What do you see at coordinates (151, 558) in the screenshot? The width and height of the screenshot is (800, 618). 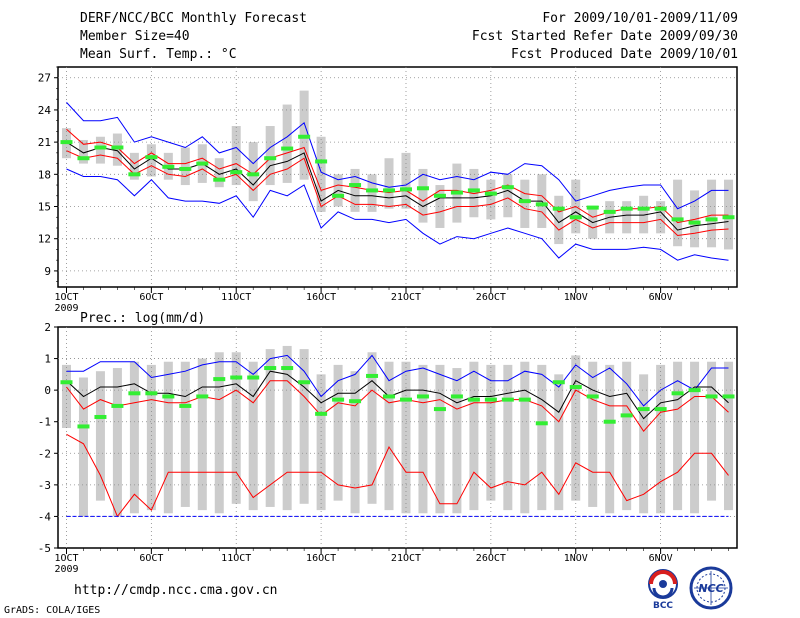 I see `x-tick-label: 6OCT` at bounding box center [151, 558].